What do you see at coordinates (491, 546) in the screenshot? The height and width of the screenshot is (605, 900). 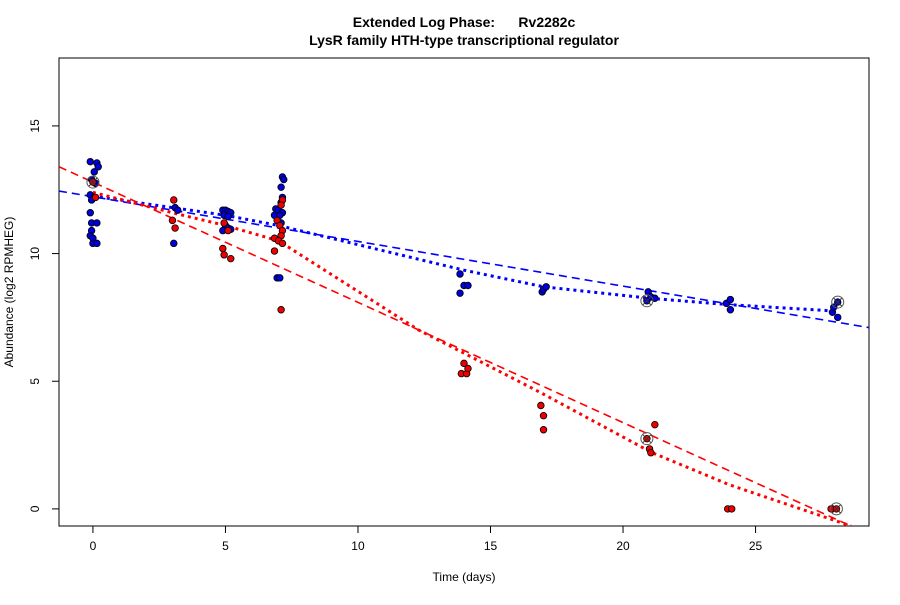 I see `x-tick-label: 15` at bounding box center [491, 546].